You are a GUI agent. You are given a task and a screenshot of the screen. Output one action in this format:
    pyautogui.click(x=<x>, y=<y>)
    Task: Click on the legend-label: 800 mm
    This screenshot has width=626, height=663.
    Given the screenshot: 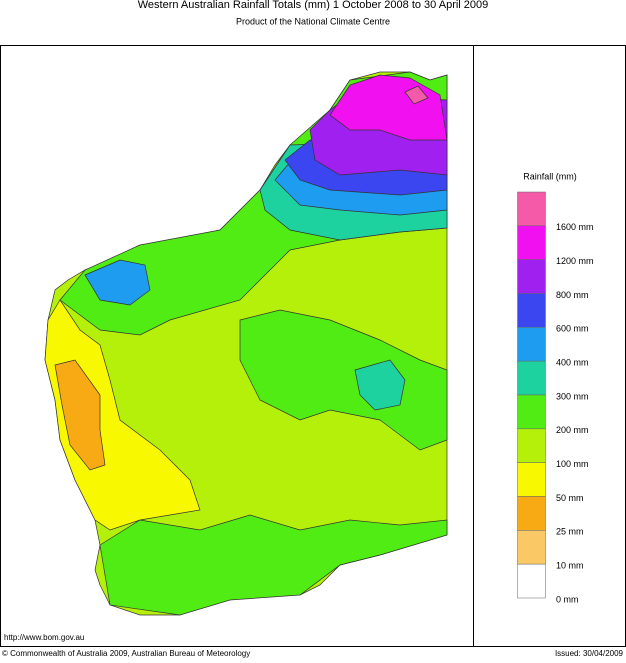 What is the action you would take?
    pyautogui.click(x=572, y=295)
    